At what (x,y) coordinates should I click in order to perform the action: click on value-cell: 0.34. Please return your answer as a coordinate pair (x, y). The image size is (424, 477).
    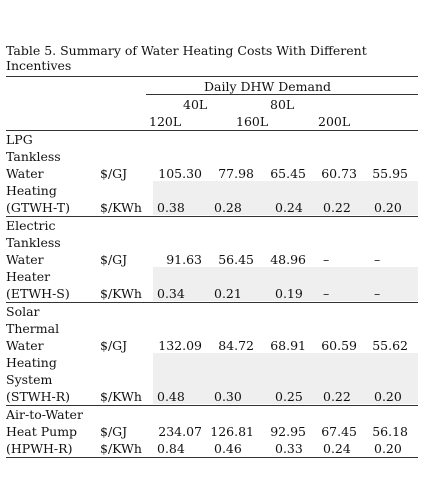
    Looking at the image, I should click on (171, 293).